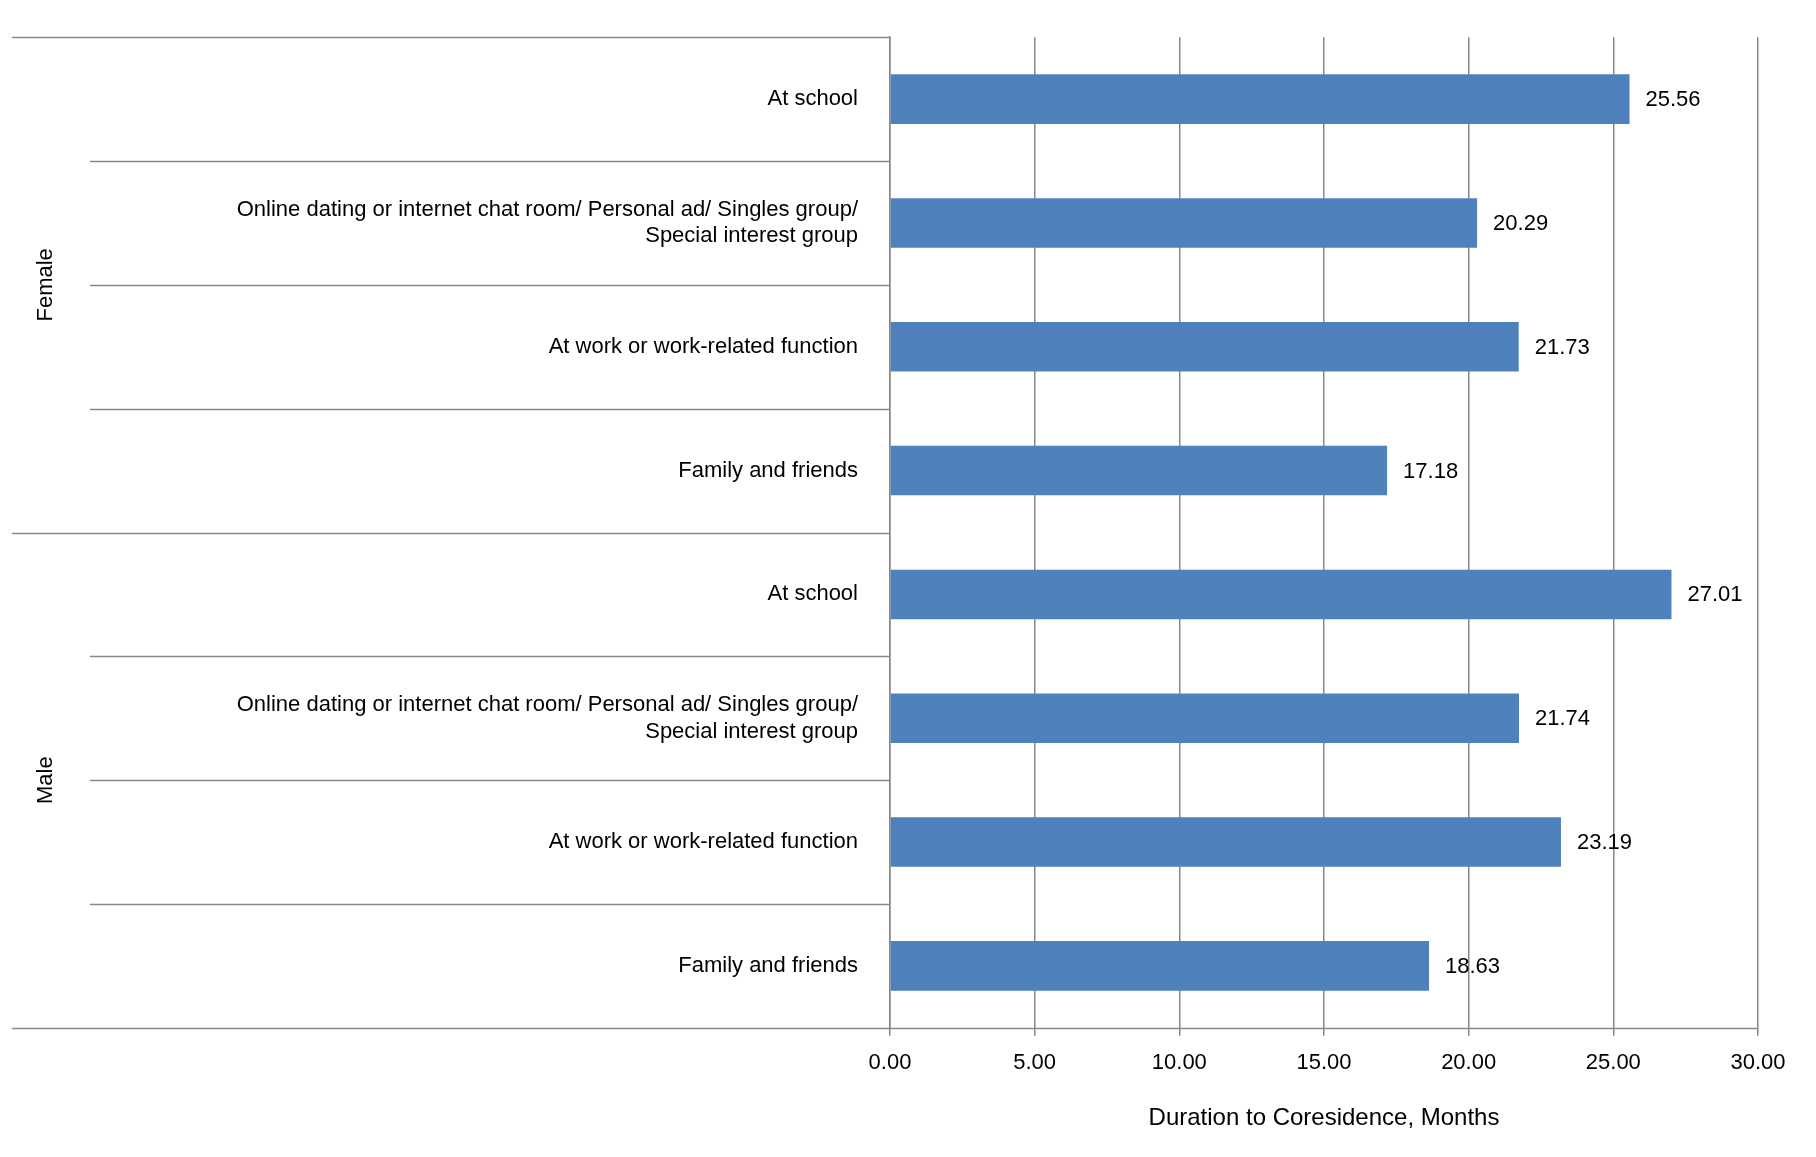 This screenshot has height=1157, width=1816. What do you see at coordinates (1673, 99) in the screenshot?
I see `data-label: 25.56` at bounding box center [1673, 99].